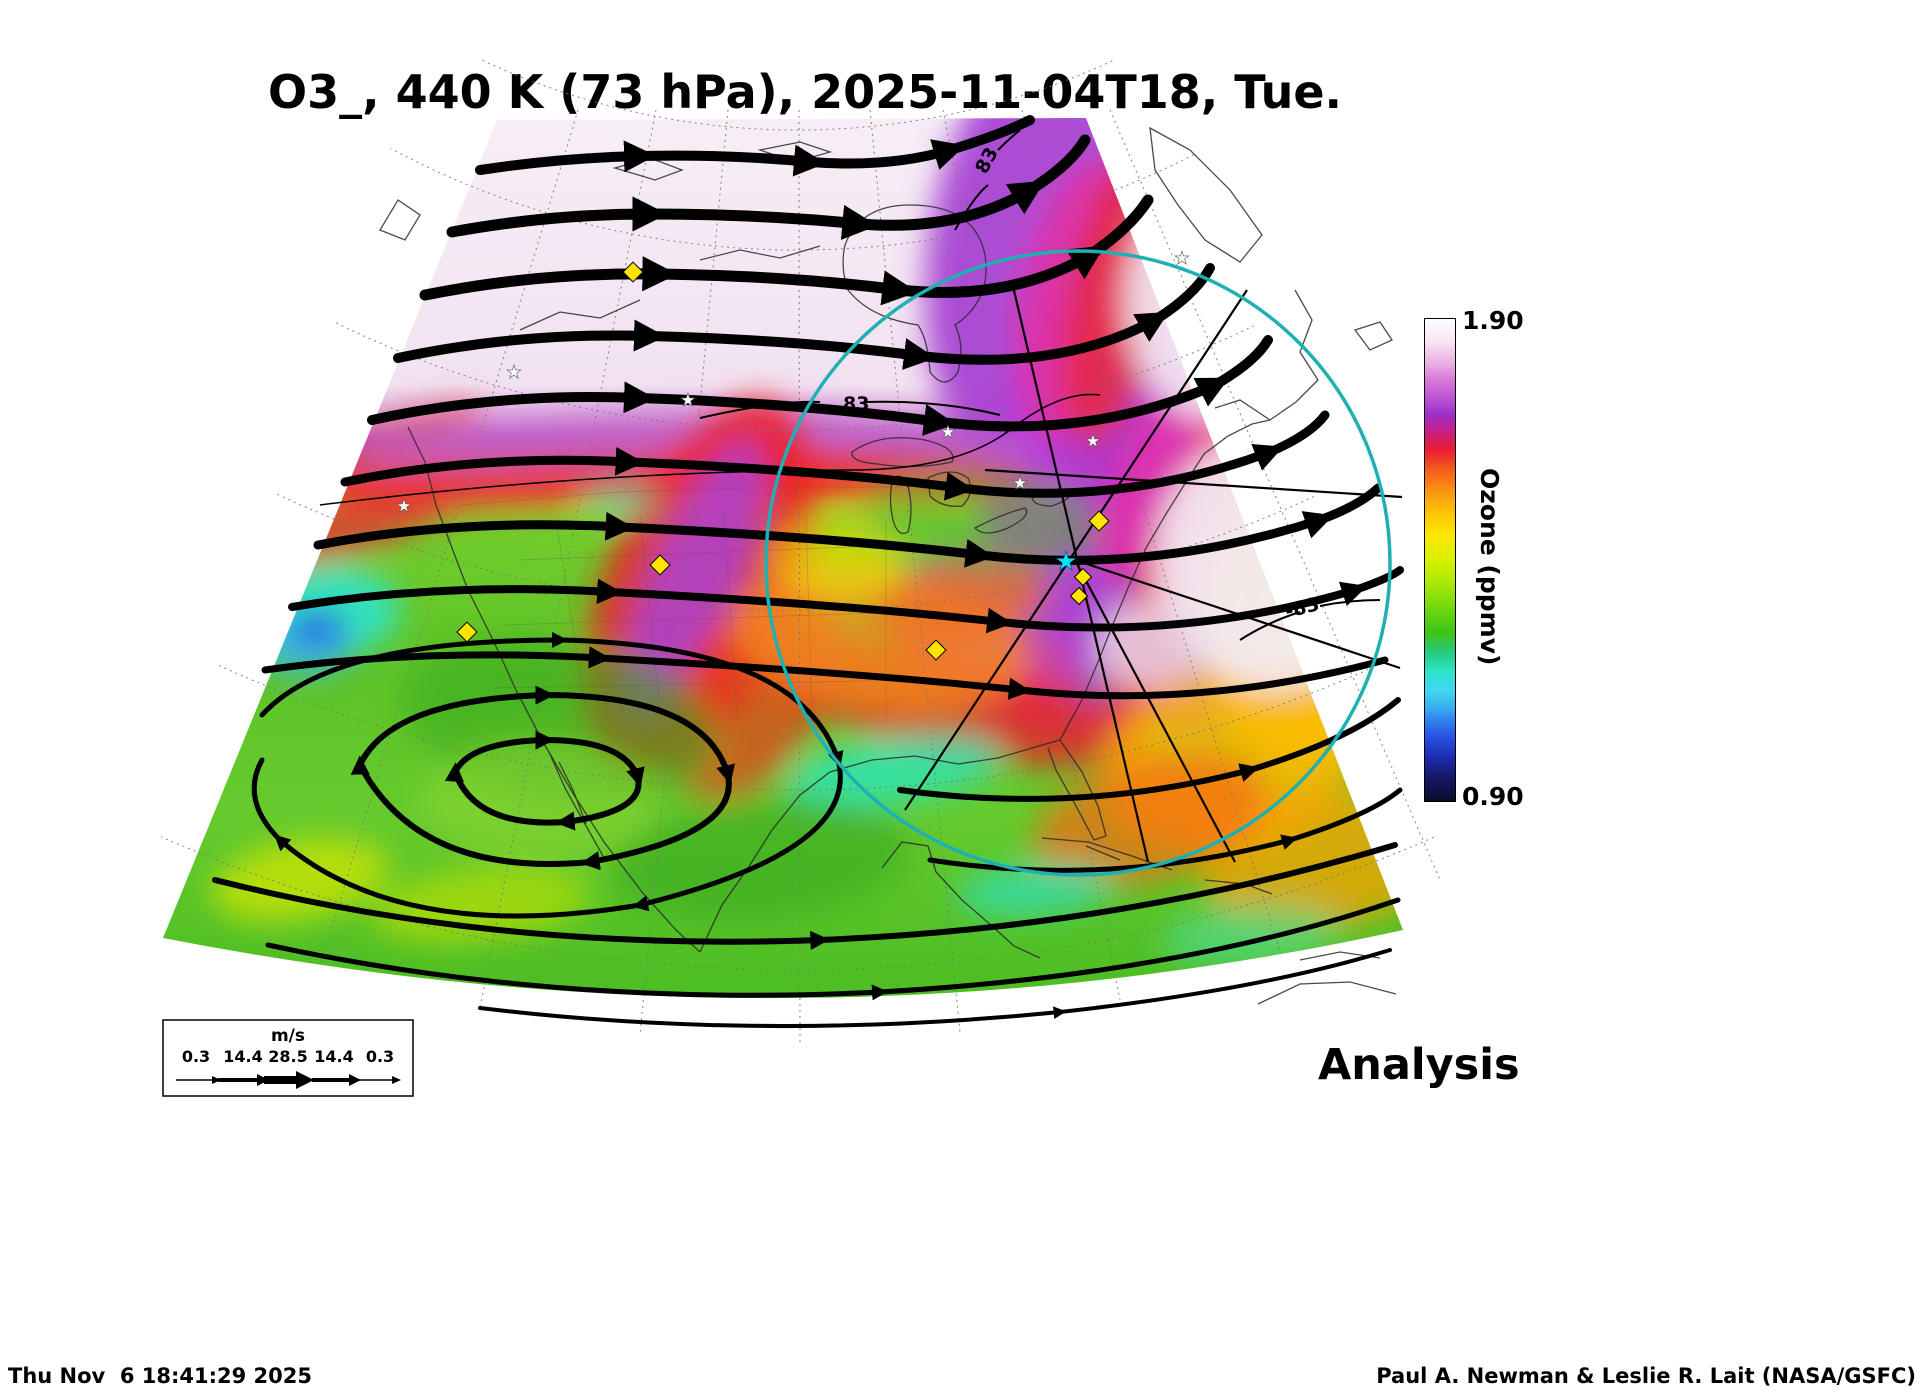 The width and height of the screenshot is (1926, 1394). I want to click on city-star-markers: ★ ★ ★ ★ ★ ★ ★, so click(793, 383).